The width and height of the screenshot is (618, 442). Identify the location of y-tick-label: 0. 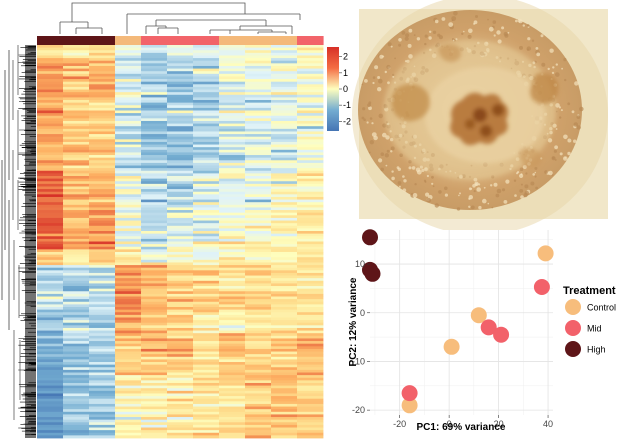
(362, 313).